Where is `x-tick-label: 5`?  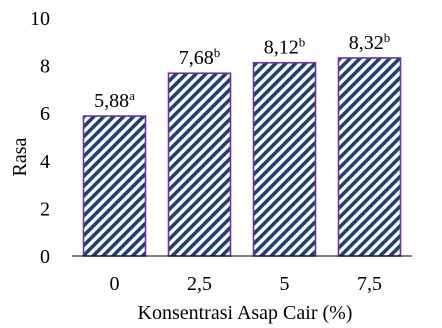 x-tick-label: 5 is located at coordinates (285, 284).